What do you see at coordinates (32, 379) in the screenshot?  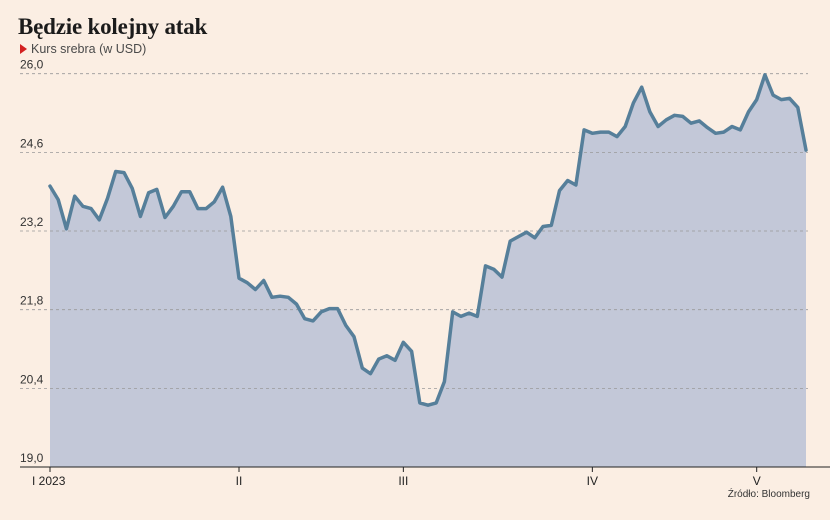 I see `y-tick-label: 20,4` at bounding box center [32, 379].